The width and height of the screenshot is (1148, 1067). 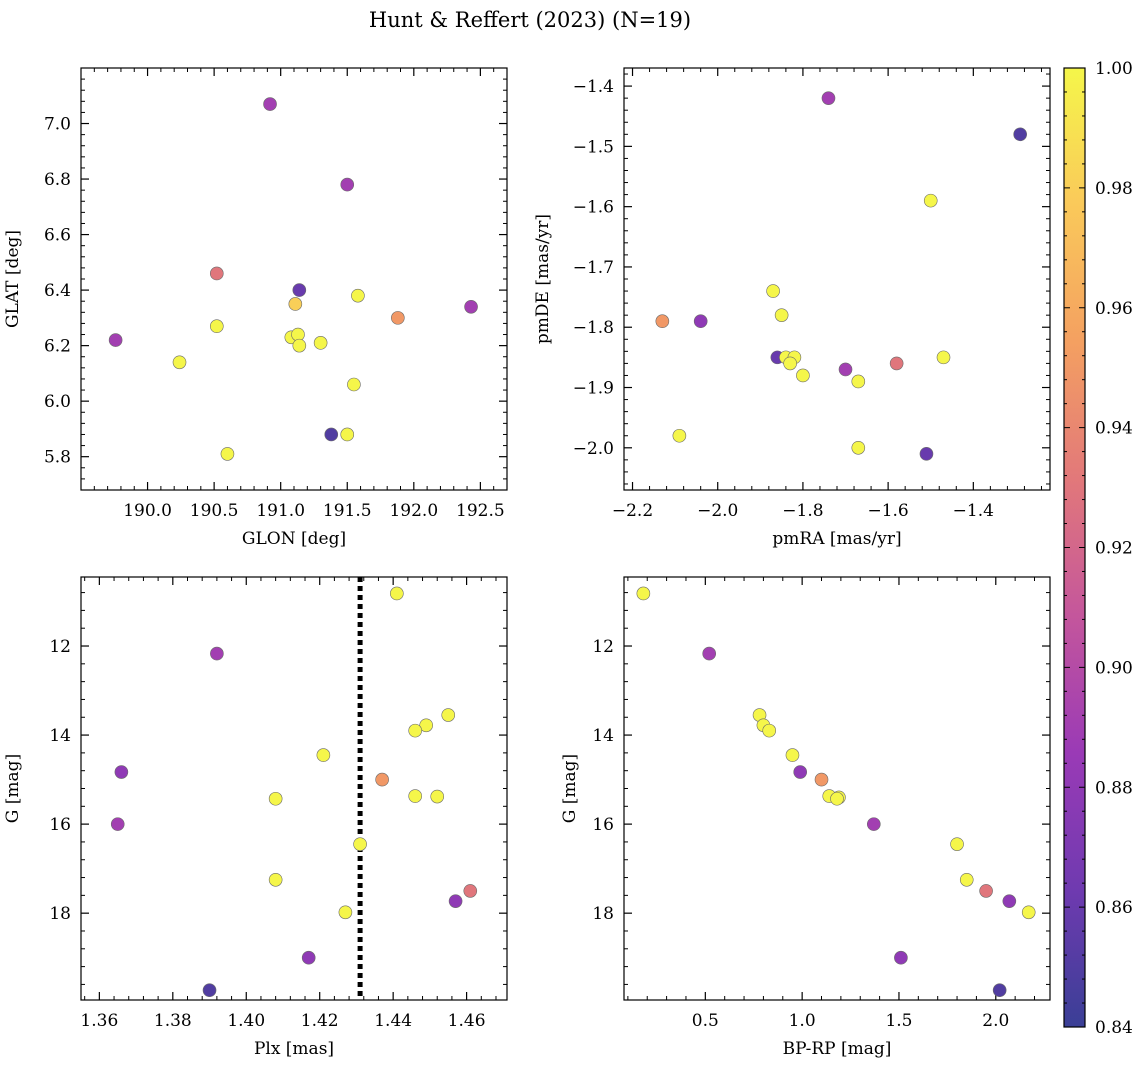 I want to click on x-tick-label: 190.5, so click(x=214, y=511).